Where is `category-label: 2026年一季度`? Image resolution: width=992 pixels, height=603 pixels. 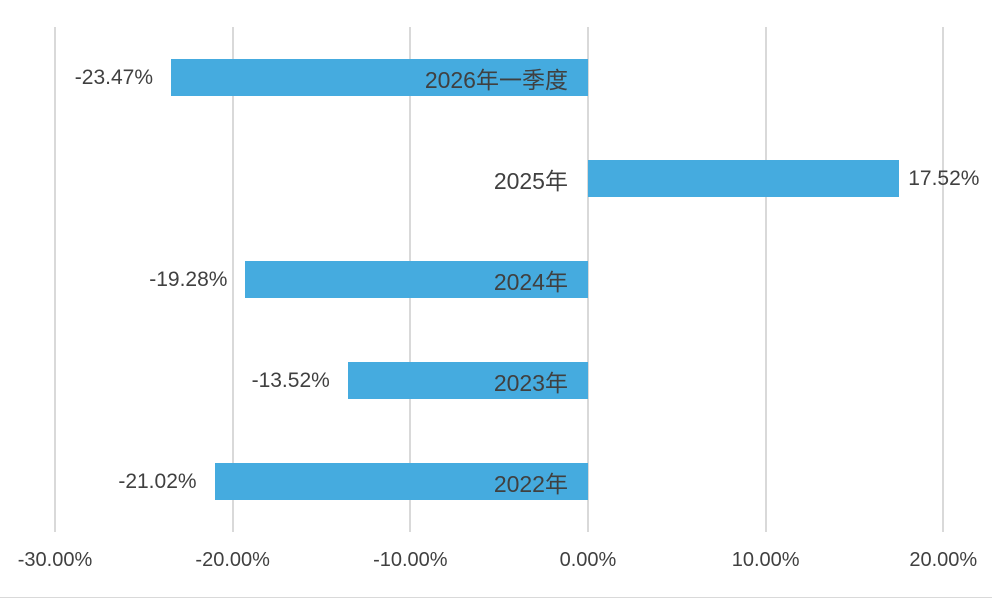 category-label: 2026年一季度 is located at coordinates (496, 79).